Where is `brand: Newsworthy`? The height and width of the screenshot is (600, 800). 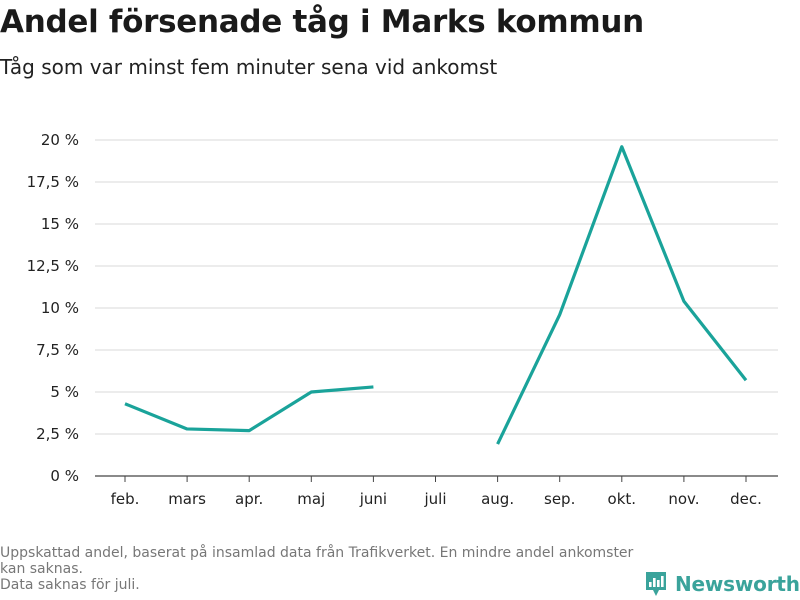 brand: Newsworthy is located at coordinates (722, 584).